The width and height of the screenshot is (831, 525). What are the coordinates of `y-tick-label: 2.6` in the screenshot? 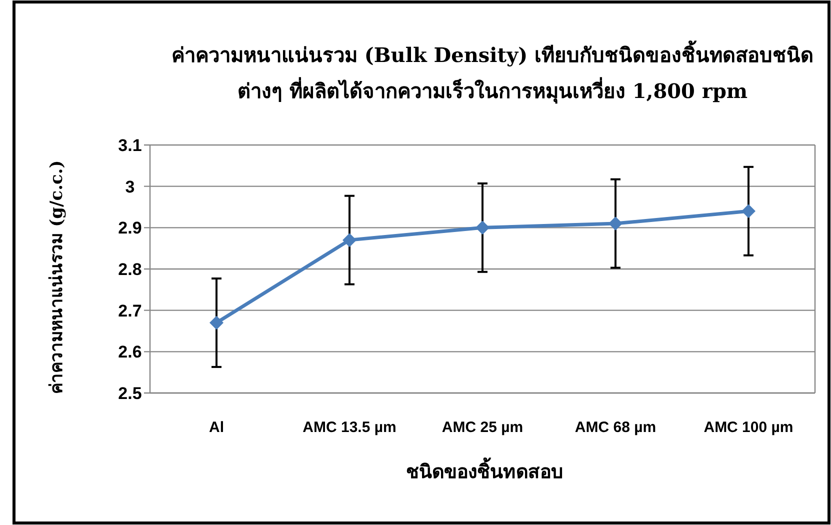 It's located at (130, 352).